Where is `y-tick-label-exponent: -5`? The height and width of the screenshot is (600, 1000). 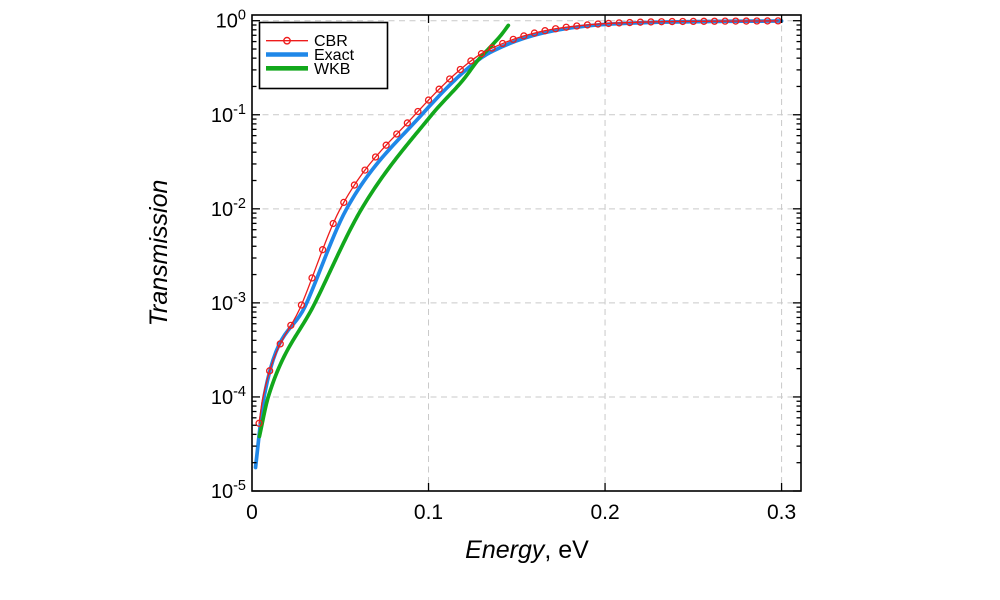
y-tick-label-exponent: -5 is located at coordinates (239, 486).